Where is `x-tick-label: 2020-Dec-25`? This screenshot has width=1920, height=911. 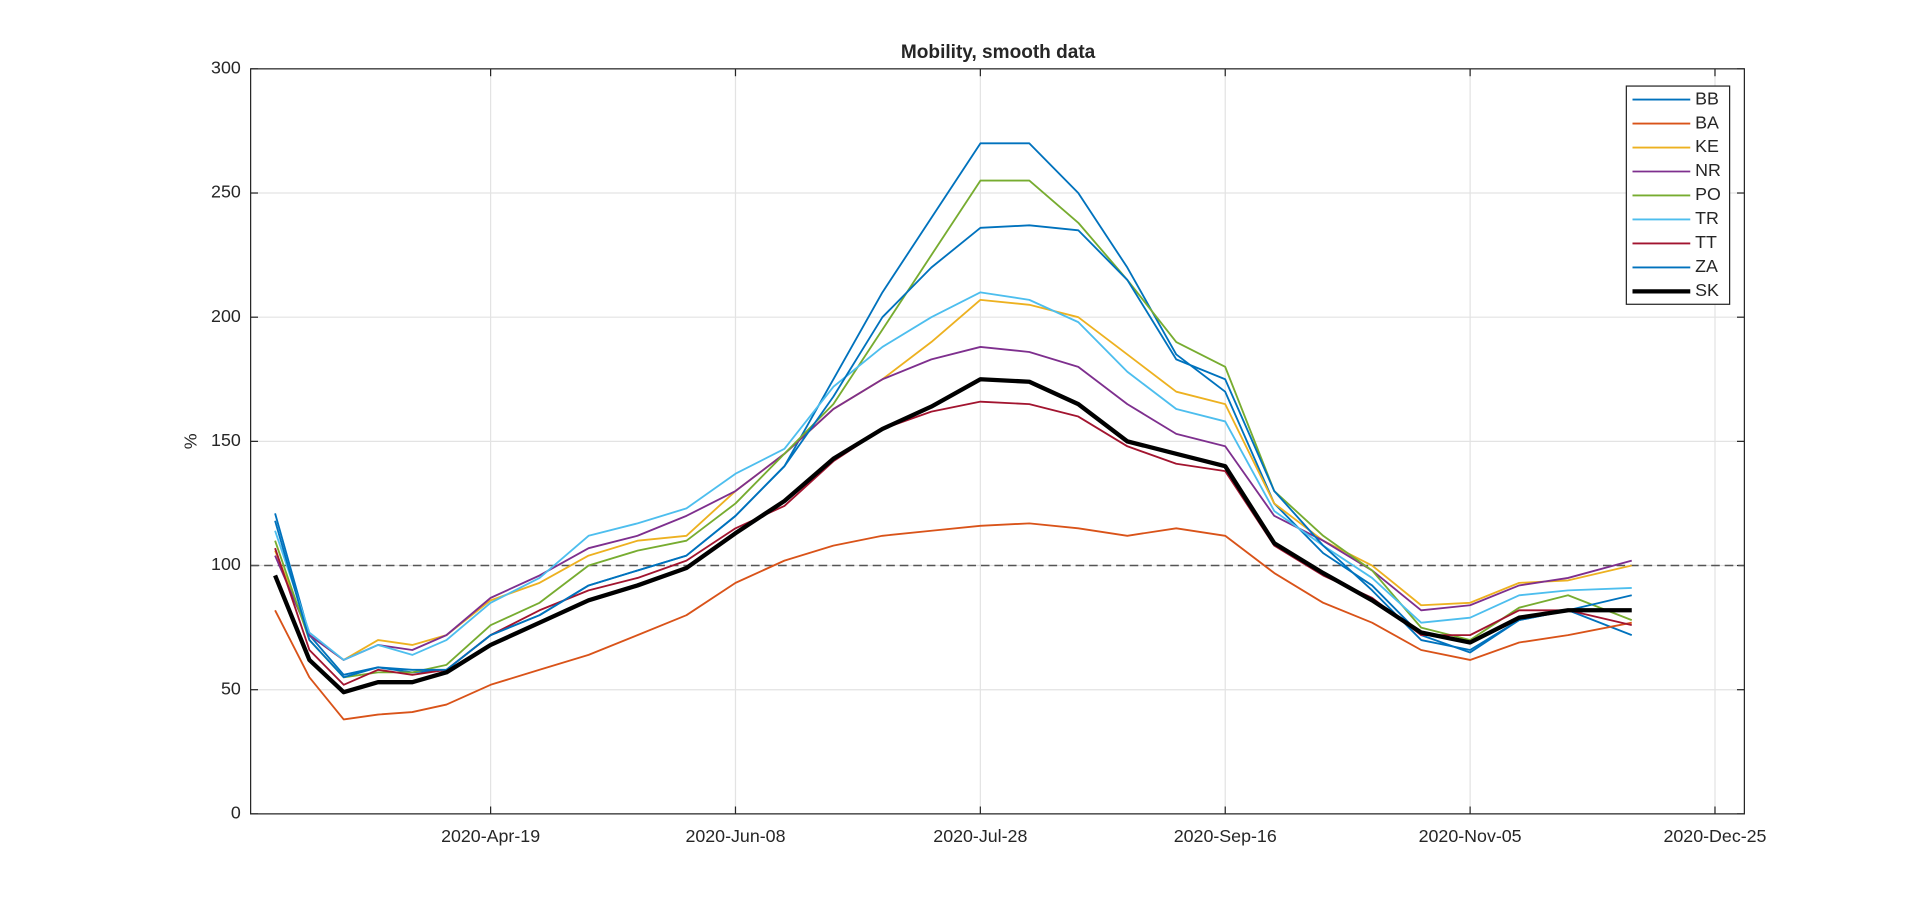
x-tick-label: 2020-Dec-25 is located at coordinates (1714, 836).